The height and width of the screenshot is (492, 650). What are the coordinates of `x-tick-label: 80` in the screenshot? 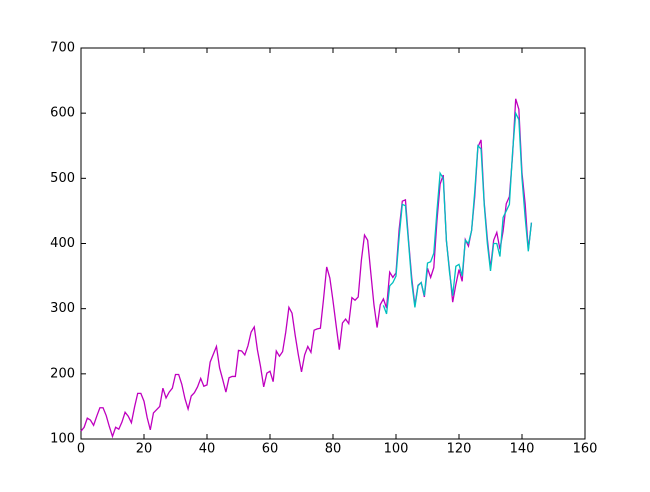 It's located at (333, 449).